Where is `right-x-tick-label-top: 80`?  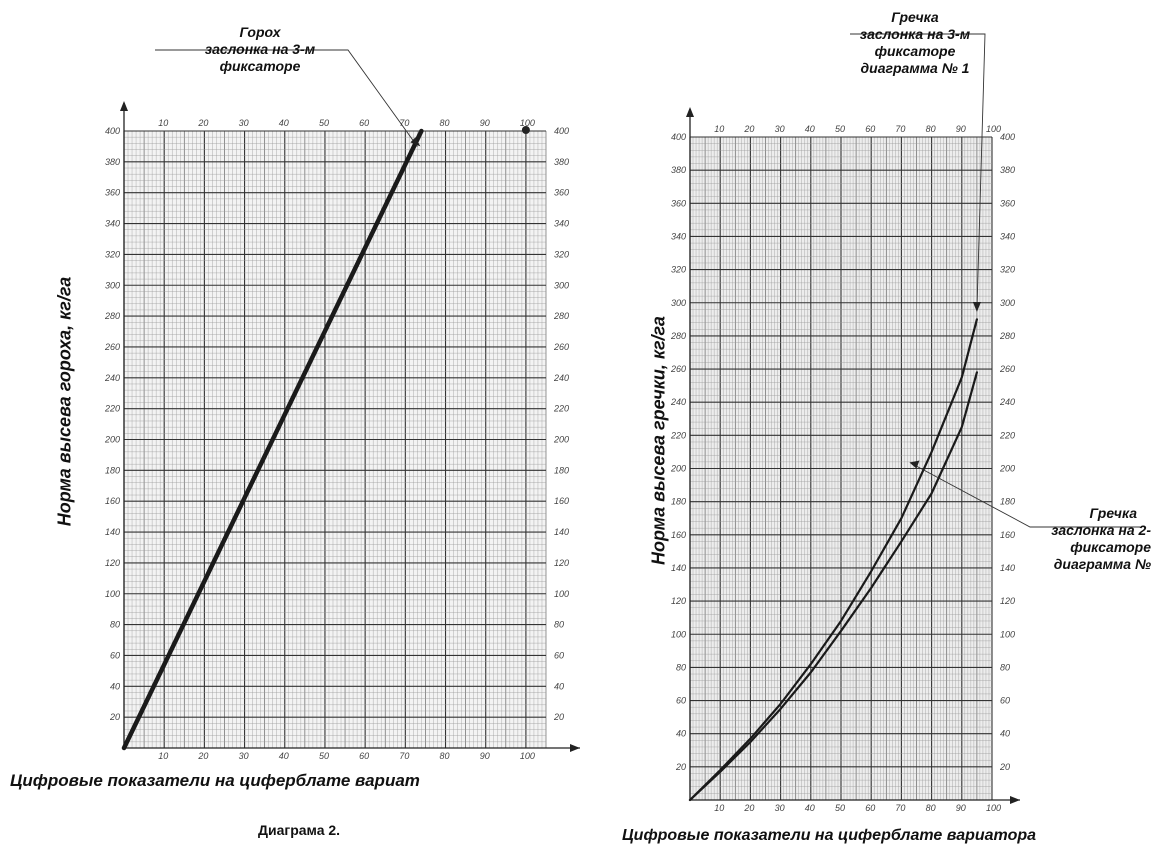
right-x-tick-label-top: 80 is located at coordinates (931, 129).